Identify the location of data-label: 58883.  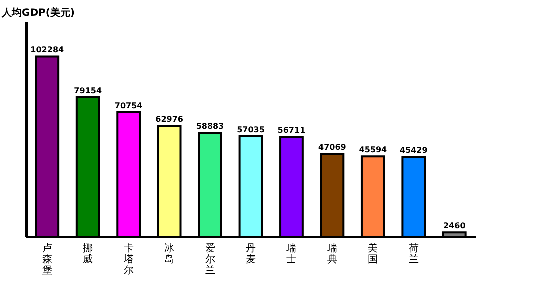
(210, 127).